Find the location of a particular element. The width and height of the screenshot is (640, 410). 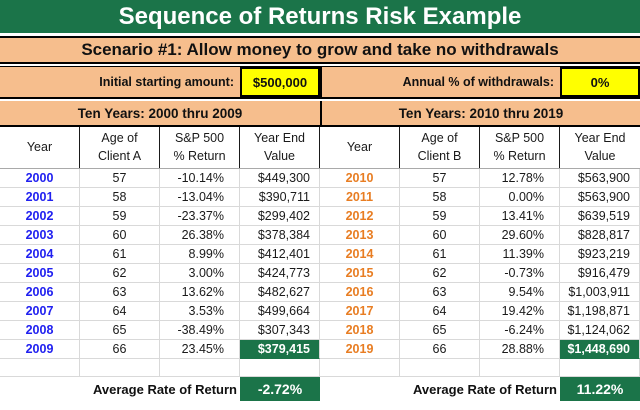

value-cell: $482,627 is located at coordinates (280, 292).